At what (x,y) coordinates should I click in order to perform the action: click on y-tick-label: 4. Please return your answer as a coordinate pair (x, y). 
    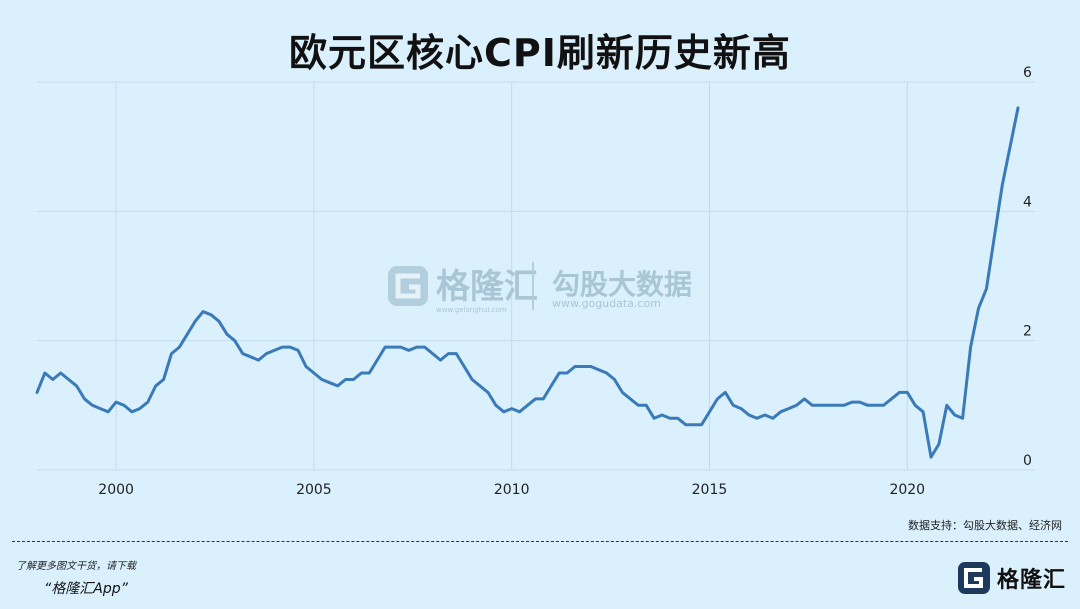
    Looking at the image, I should click on (1027, 202).